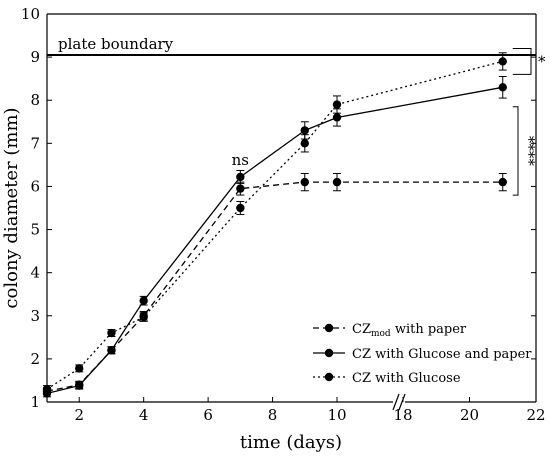 The image size is (550, 460). I want to click on legend-entry-1: CZ with Glucose and paper, so click(442, 354).